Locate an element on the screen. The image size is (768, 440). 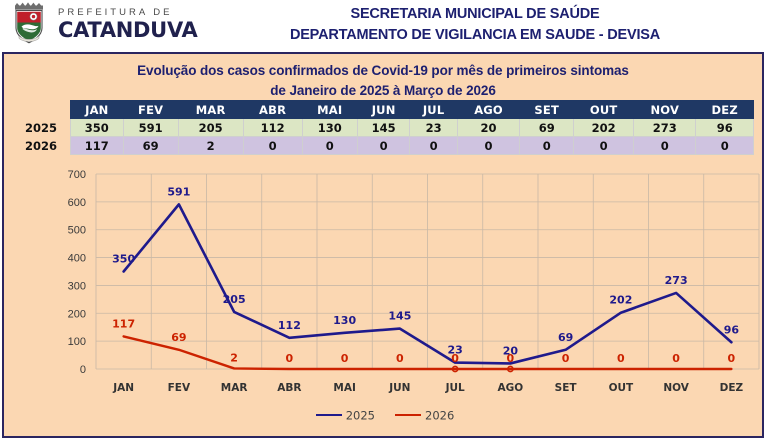
x-tick-label: DEZ is located at coordinates (732, 388).